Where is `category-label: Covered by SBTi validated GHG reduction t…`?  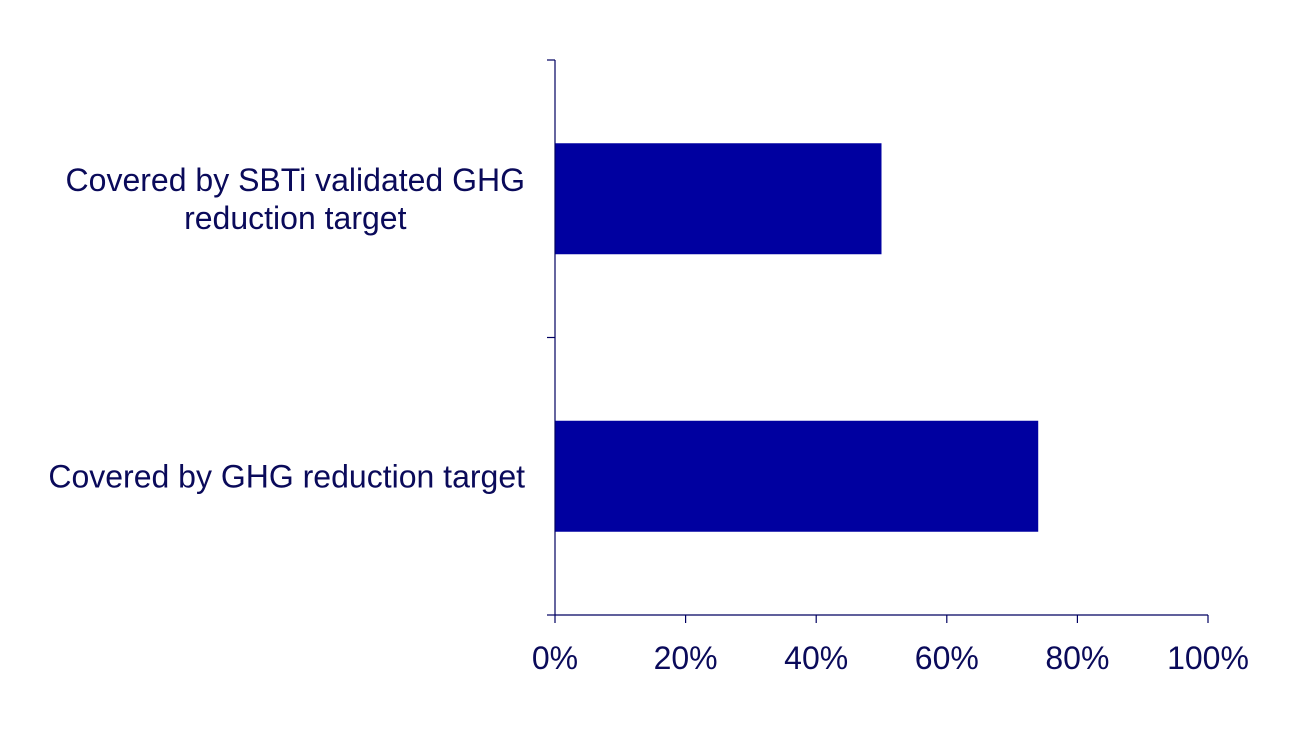 category-label: Covered by SBTi validated GHG reduction t… is located at coordinates (295, 199).